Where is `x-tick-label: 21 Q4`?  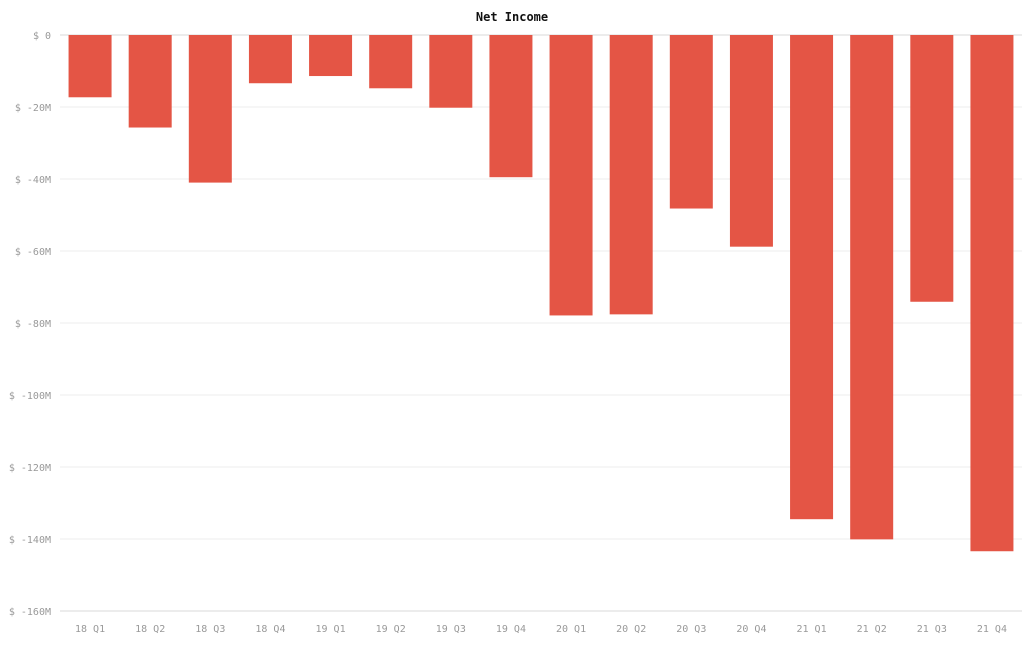 x-tick-label: 21 Q4 is located at coordinates (992, 629).